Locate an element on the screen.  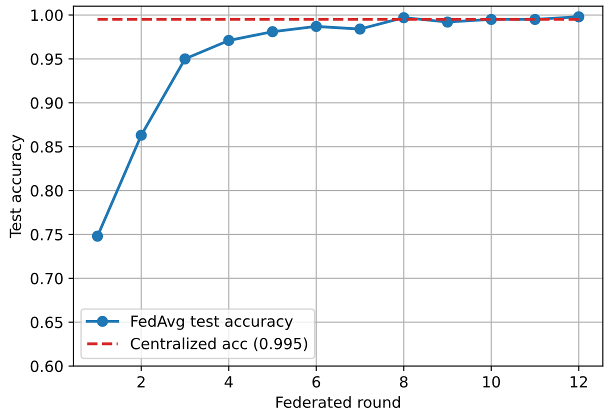
x-tick-label: 10 is located at coordinates (491, 382).